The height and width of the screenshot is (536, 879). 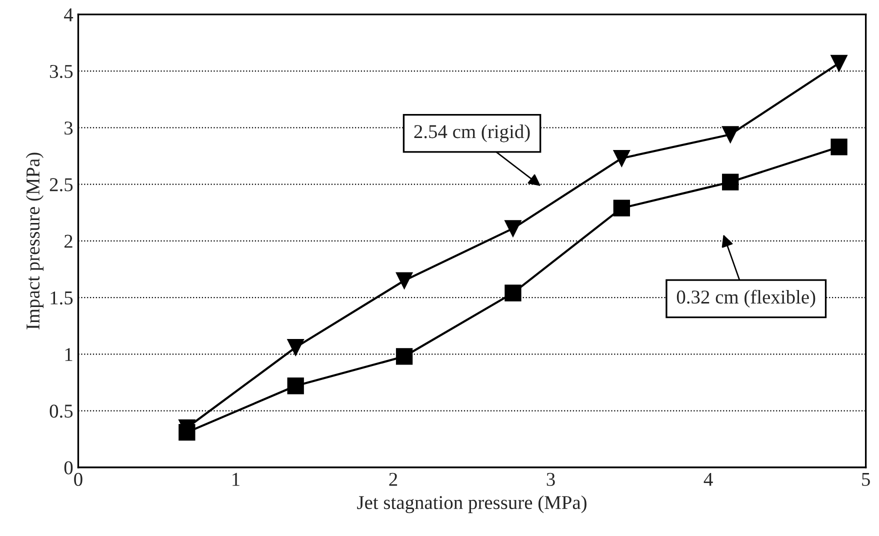 I want to click on y-tick-label: 2.5, so click(x=61, y=185).